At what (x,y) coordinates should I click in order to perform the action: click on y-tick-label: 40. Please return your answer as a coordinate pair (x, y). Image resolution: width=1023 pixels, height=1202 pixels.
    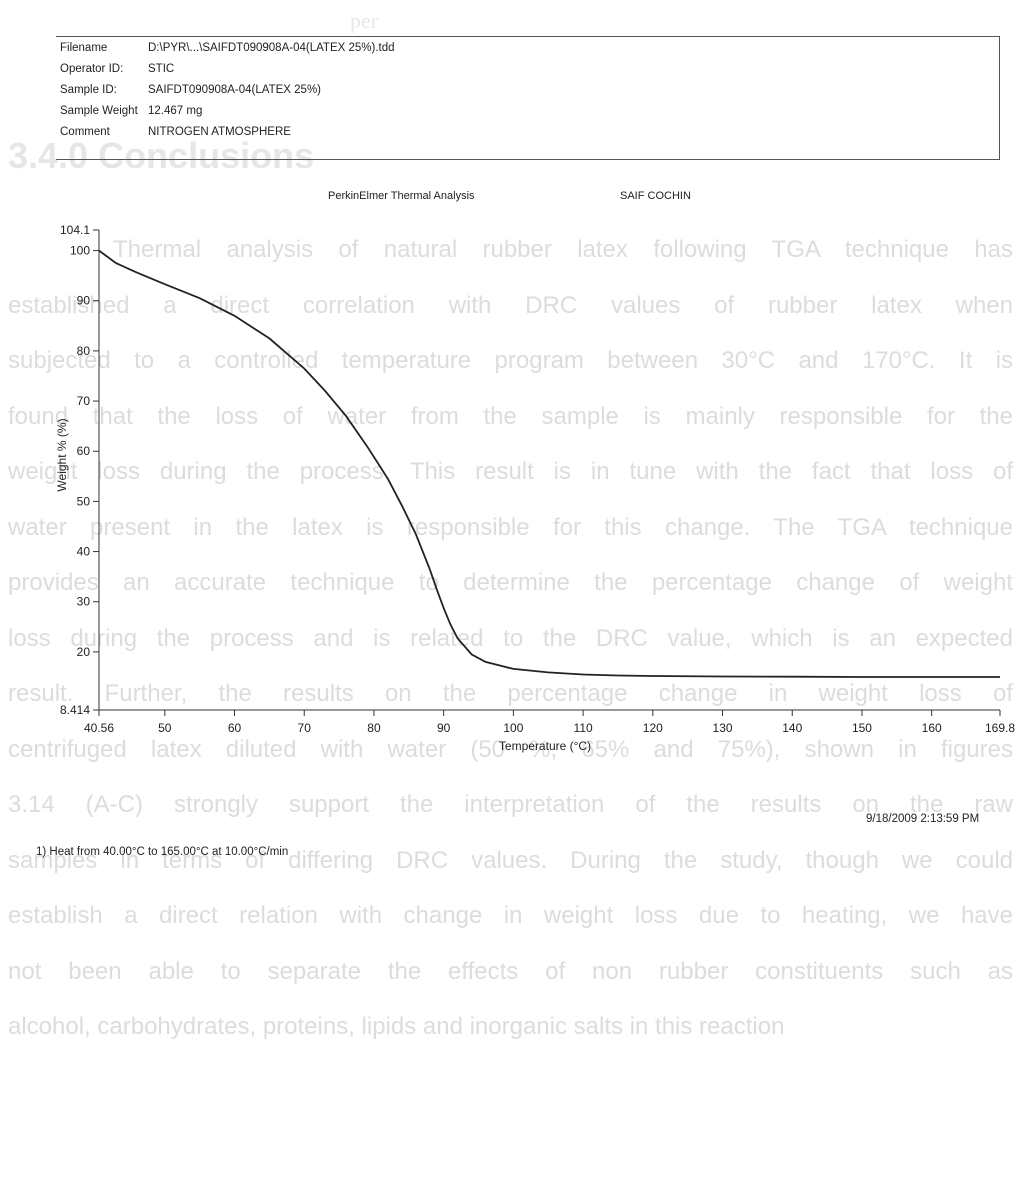
    Looking at the image, I should click on (84, 552).